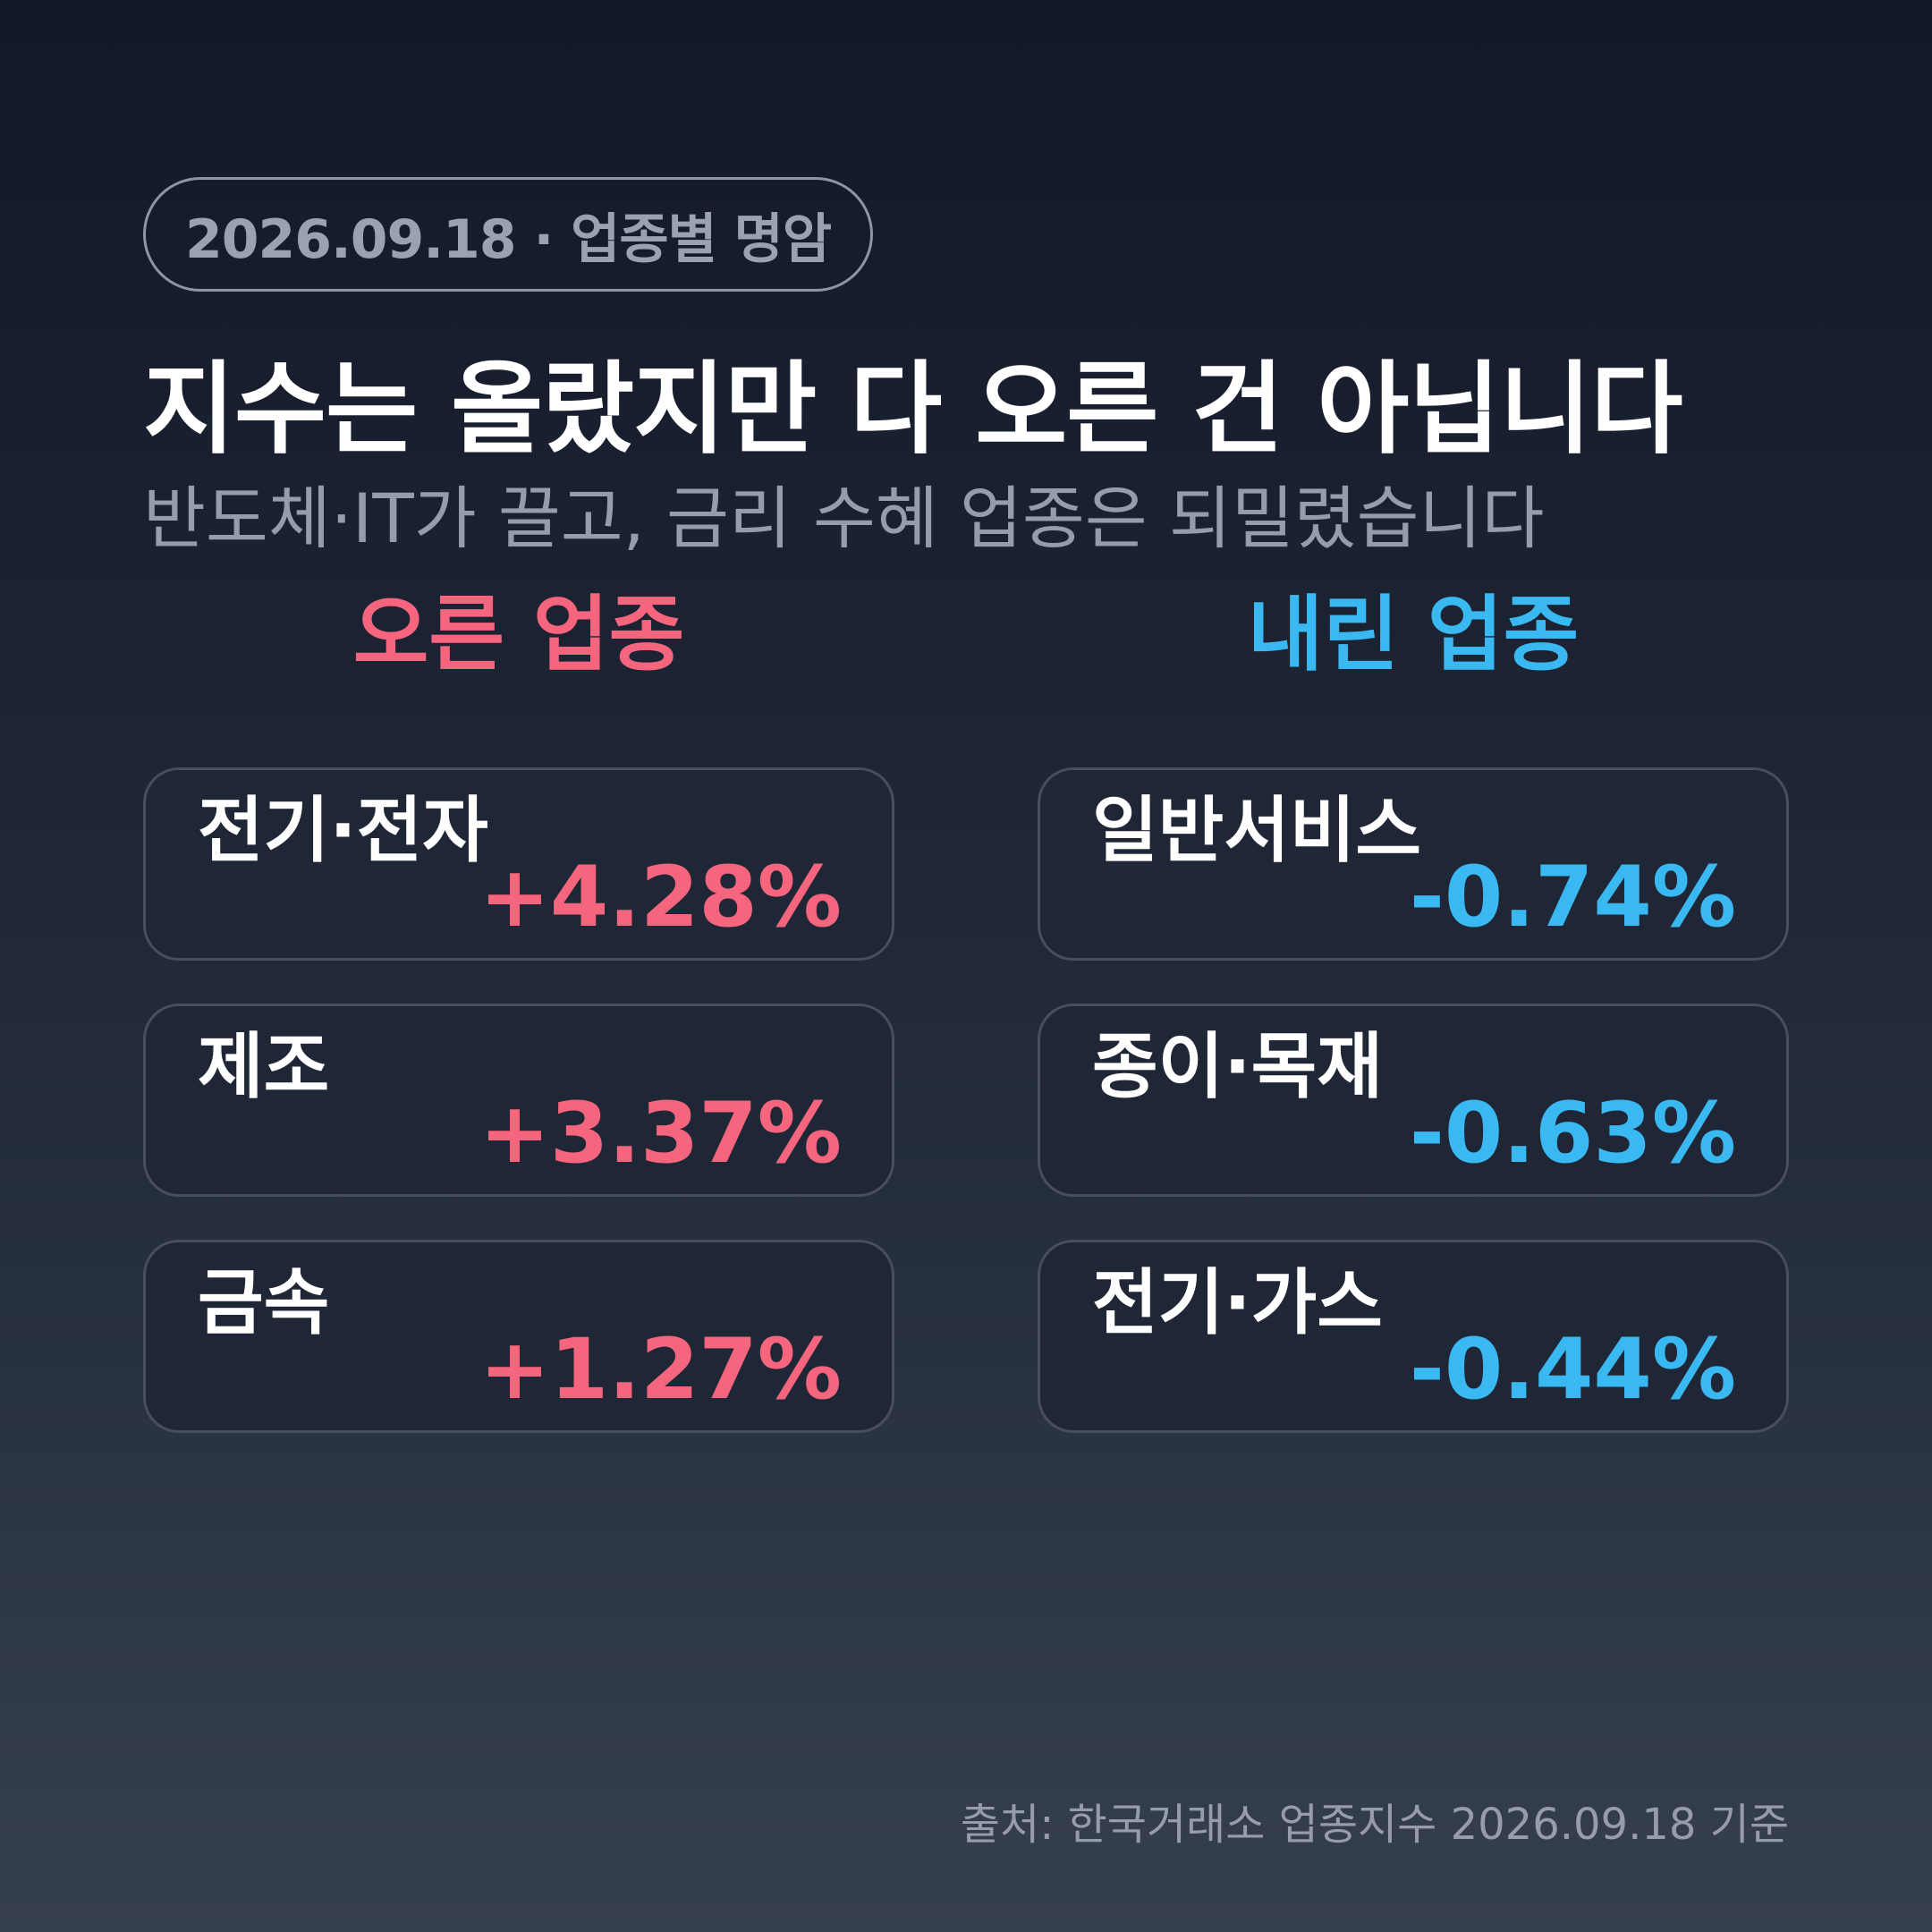 This screenshot has width=1932, height=1932. Describe the element at coordinates (508, 234) in the screenshot. I see `date-badge: 2026.09.18 · 업종별 명암` at that location.